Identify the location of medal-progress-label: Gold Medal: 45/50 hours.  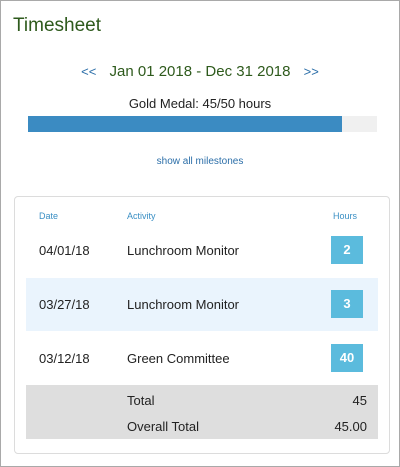
(200, 103).